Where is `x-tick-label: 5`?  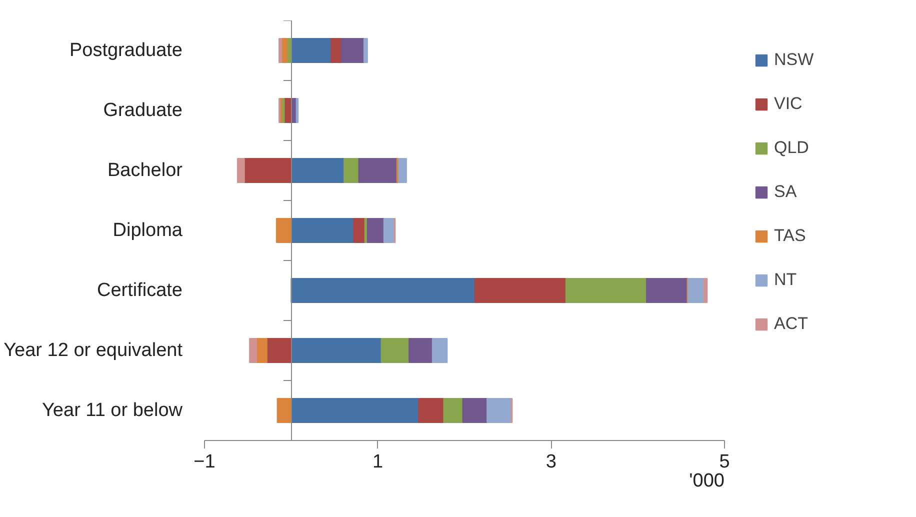
x-tick-label: 5 is located at coordinates (724, 462).